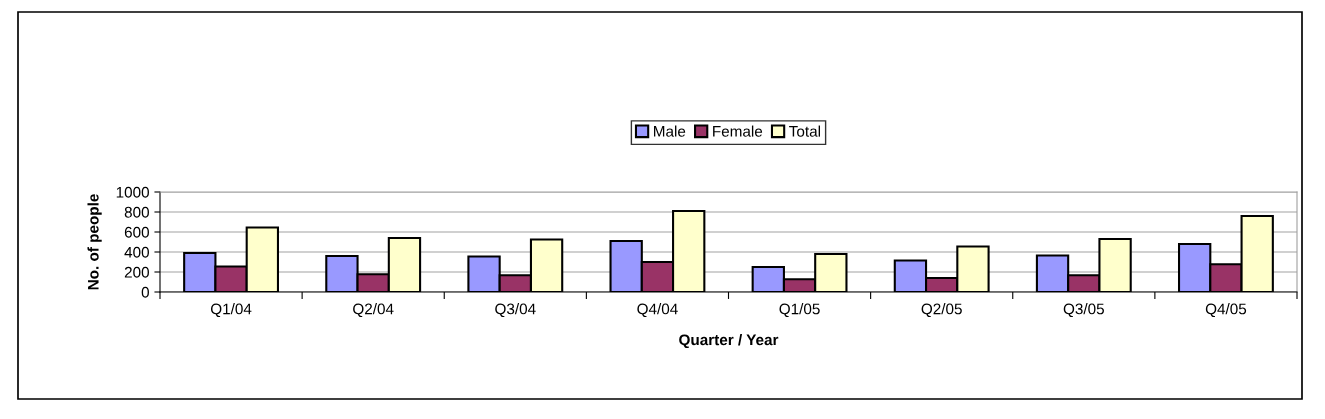  I want to click on x-axis-title: Quarter / Year, so click(729, 341).